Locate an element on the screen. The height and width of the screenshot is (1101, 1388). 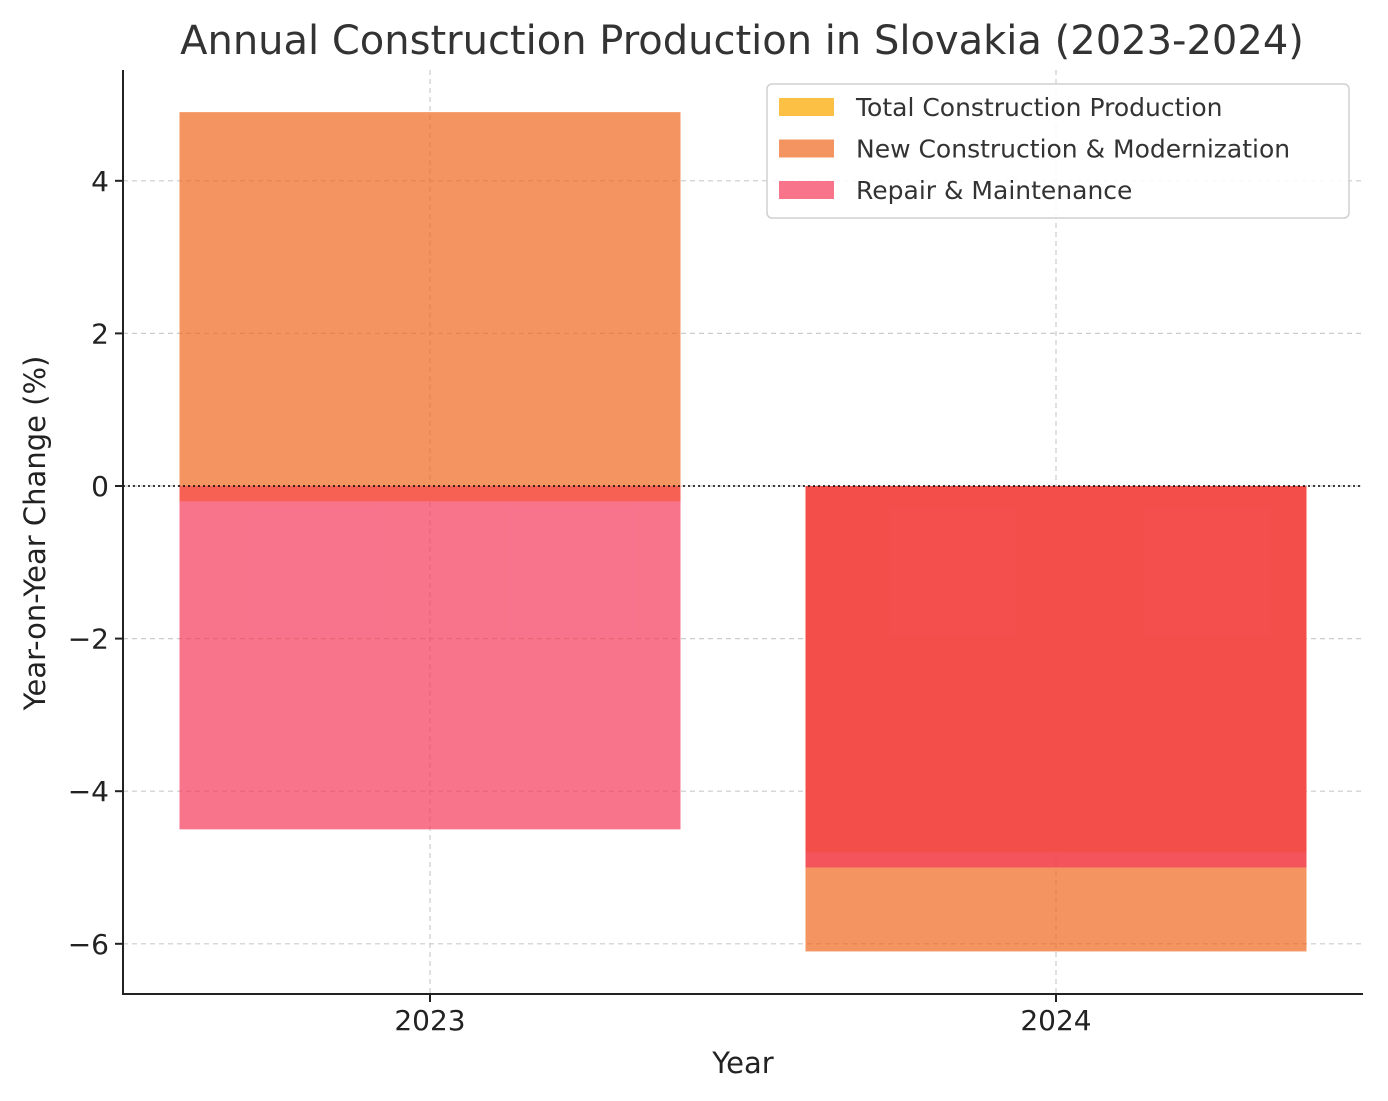
legend-label: New Construction & Modernization is located at coordinates (1073, 149).